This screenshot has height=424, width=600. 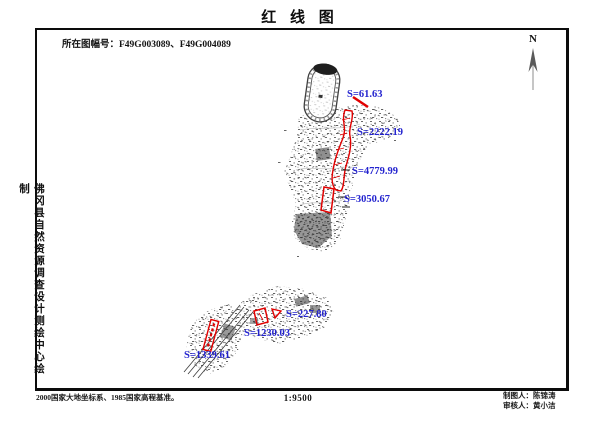 I want to click on area-label-4779: S=4779.99, so click(x=375, y=171).